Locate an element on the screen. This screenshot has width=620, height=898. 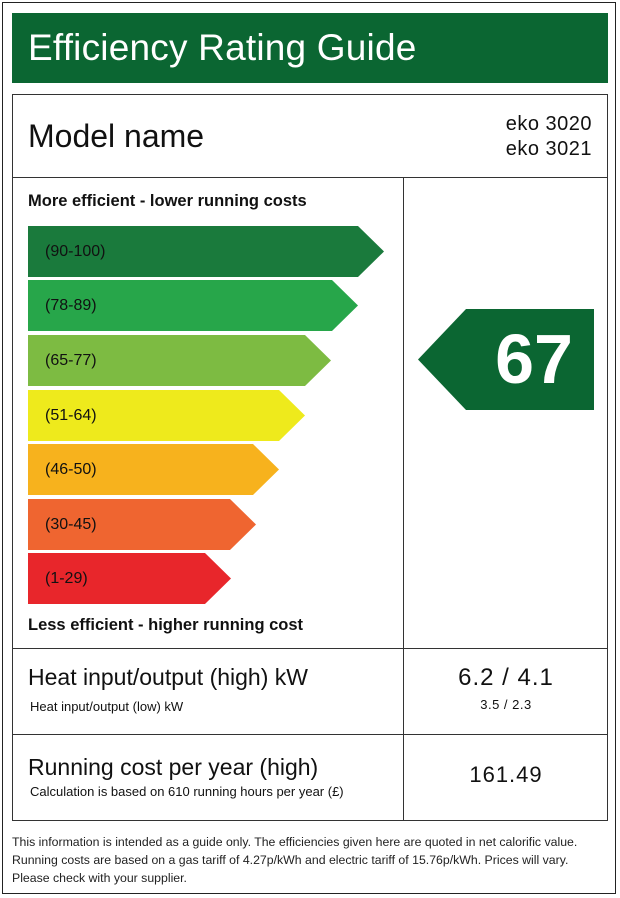
band-bar: (46-50) is located at coordinates (153, 469).